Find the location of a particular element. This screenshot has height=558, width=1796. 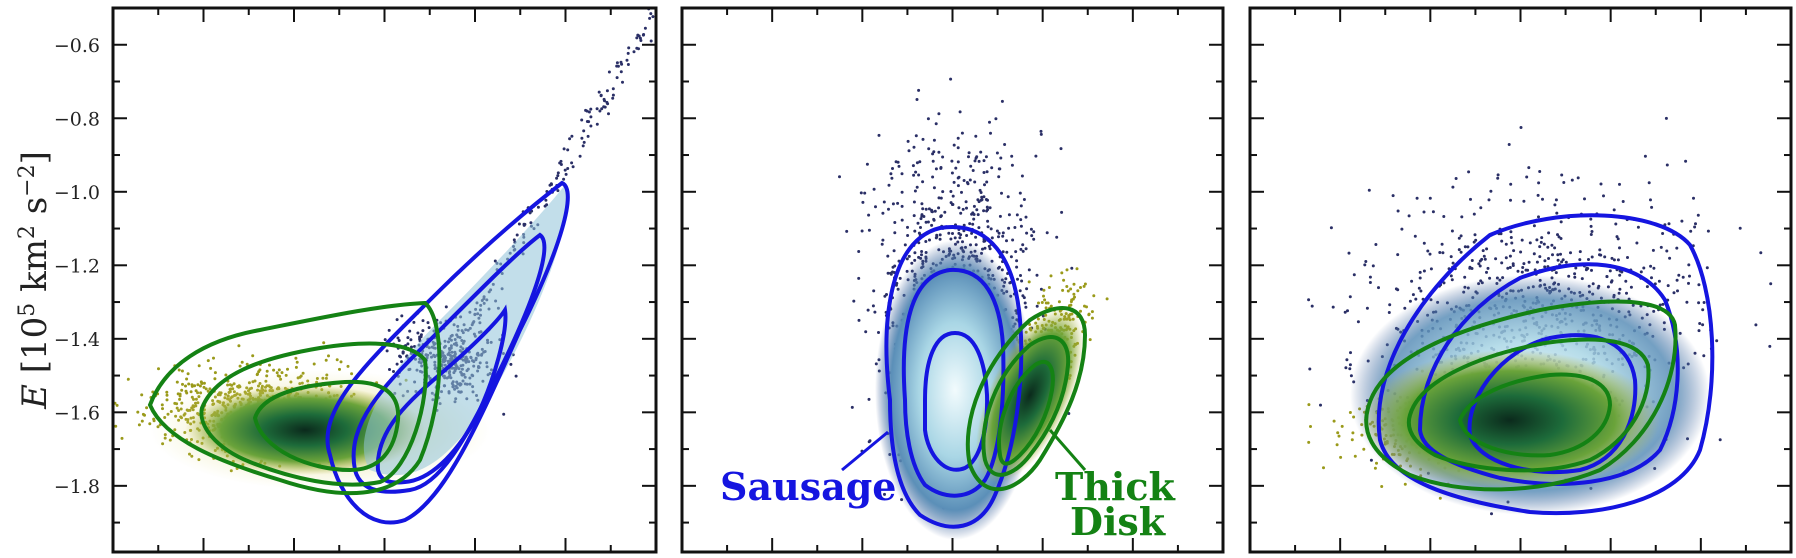

panel-2-sausage-contour-inner is located at coordinates (956, 401).